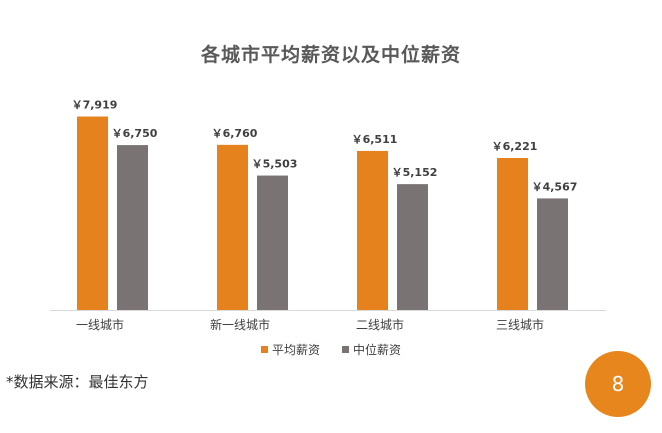 This screenshot has width=662, height=433. Describe the element at coordinates (377, 350) in the screenshot. I see `legend-label-median: 中位薪资` at that location.